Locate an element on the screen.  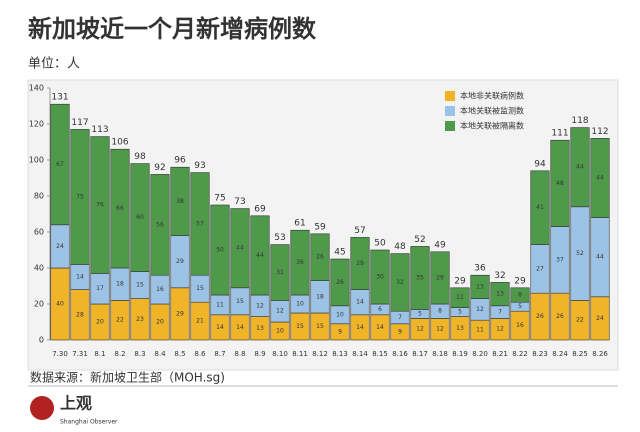
segment-label: 37 is located at coordinates (560, 259).